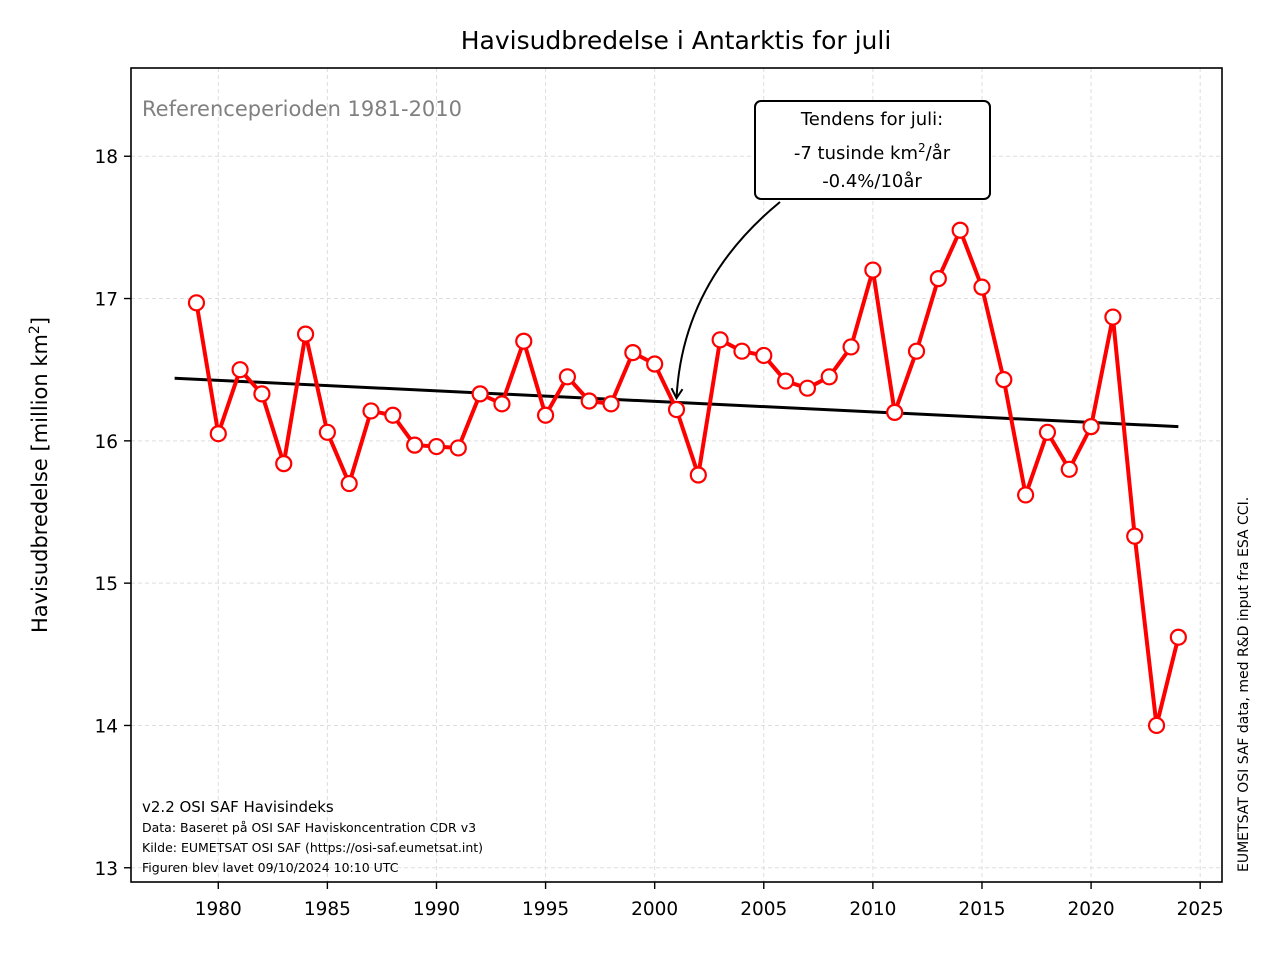  Describe the element at coordinates (1200, 909) in the screenshot. I see `x-tick-label: 2025` at that location.